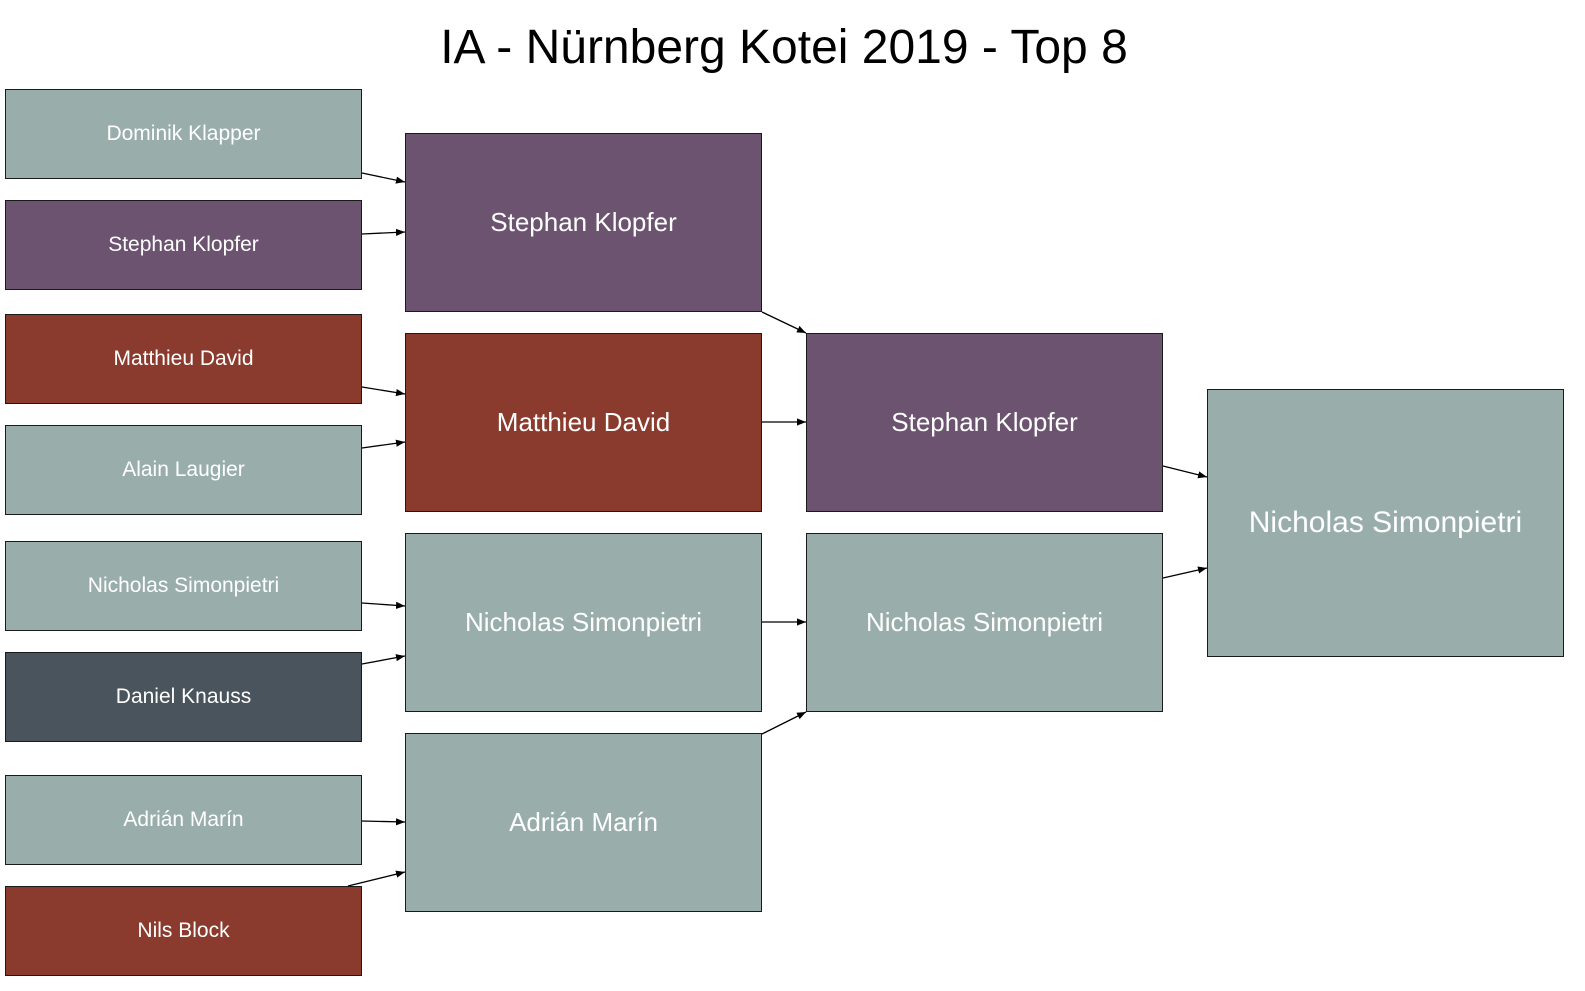  I want to click on quarterfinal-winner-2: Matthieu David, so click(583, 422).